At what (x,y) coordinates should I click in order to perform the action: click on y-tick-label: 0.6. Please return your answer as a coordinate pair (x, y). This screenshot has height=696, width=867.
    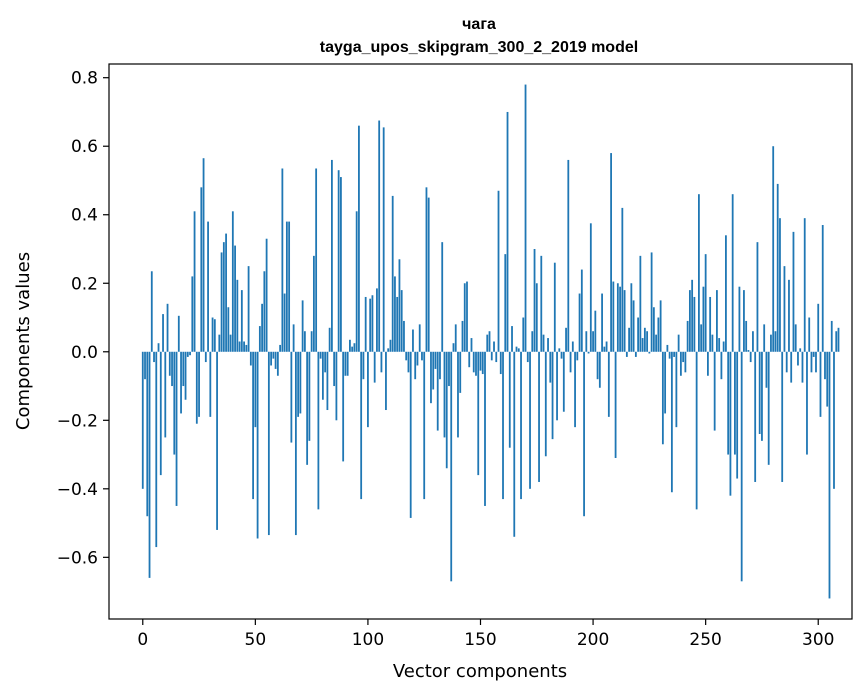
    Looking at the image, I should click on (84, 147).